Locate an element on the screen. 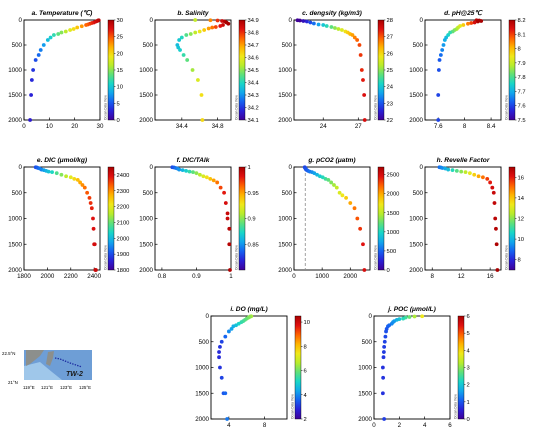 The height and width of the screenshot is (434, 550). map-lat-label: 21°N is located at coordinates (13, 382).